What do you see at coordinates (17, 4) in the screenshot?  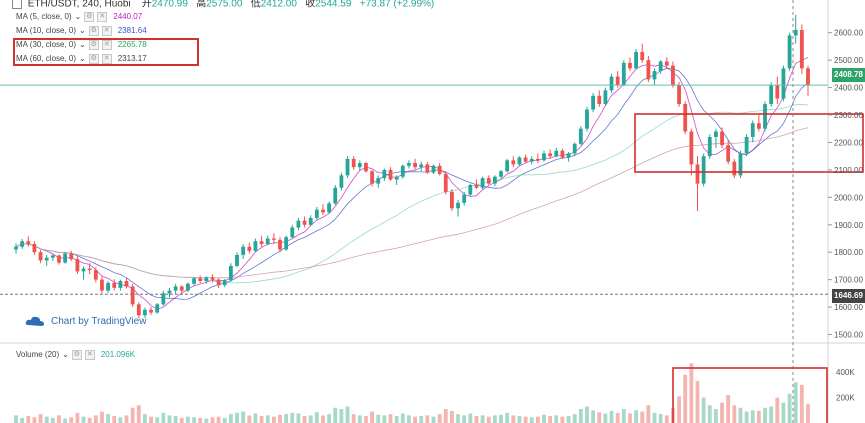 I see `collapse-icon` at bounding box center [17, 4].